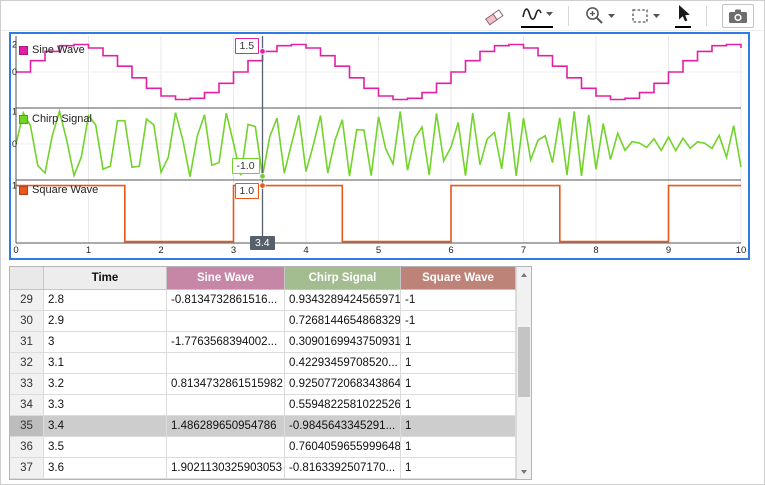 The width and height of the screenshot is (765, 485). I want to click on chirp-value-cell: 0.9250772068343864, so click(343, 384).